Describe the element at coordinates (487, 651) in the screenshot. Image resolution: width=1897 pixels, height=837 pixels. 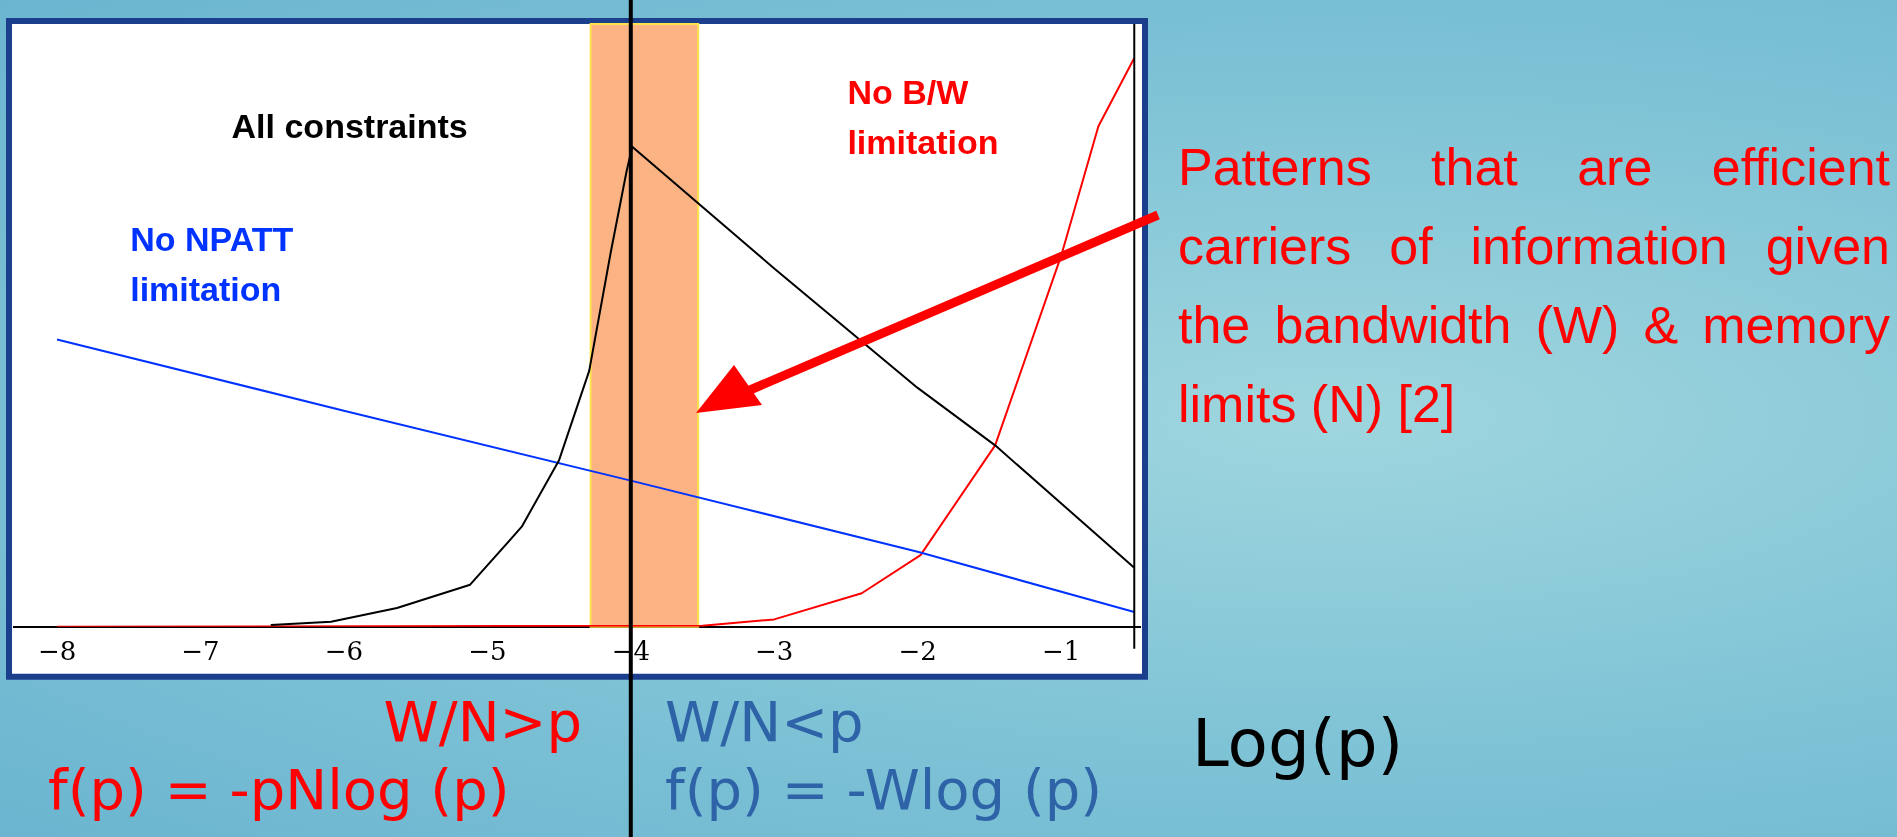
I see `x-tick-label: −5` at that location.